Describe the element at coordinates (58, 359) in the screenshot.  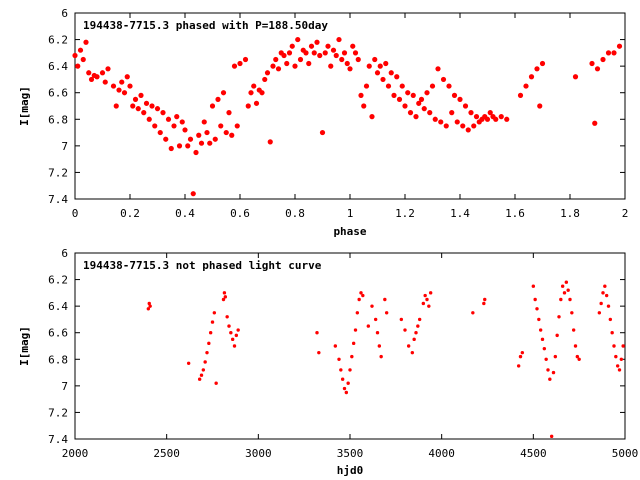
I see `y-tick-label-unphased: 6.8` at that location.